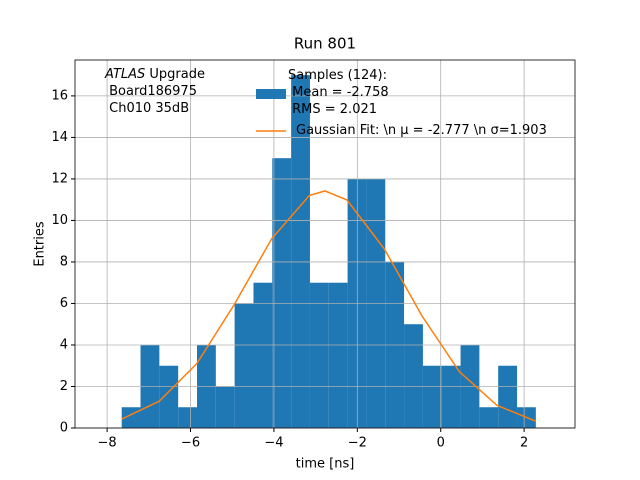 This screenshot has width=640, height=480. Describe the element at coordinates (357, 443) in the screenshot. I see `x-tick-label: −2` at that location.